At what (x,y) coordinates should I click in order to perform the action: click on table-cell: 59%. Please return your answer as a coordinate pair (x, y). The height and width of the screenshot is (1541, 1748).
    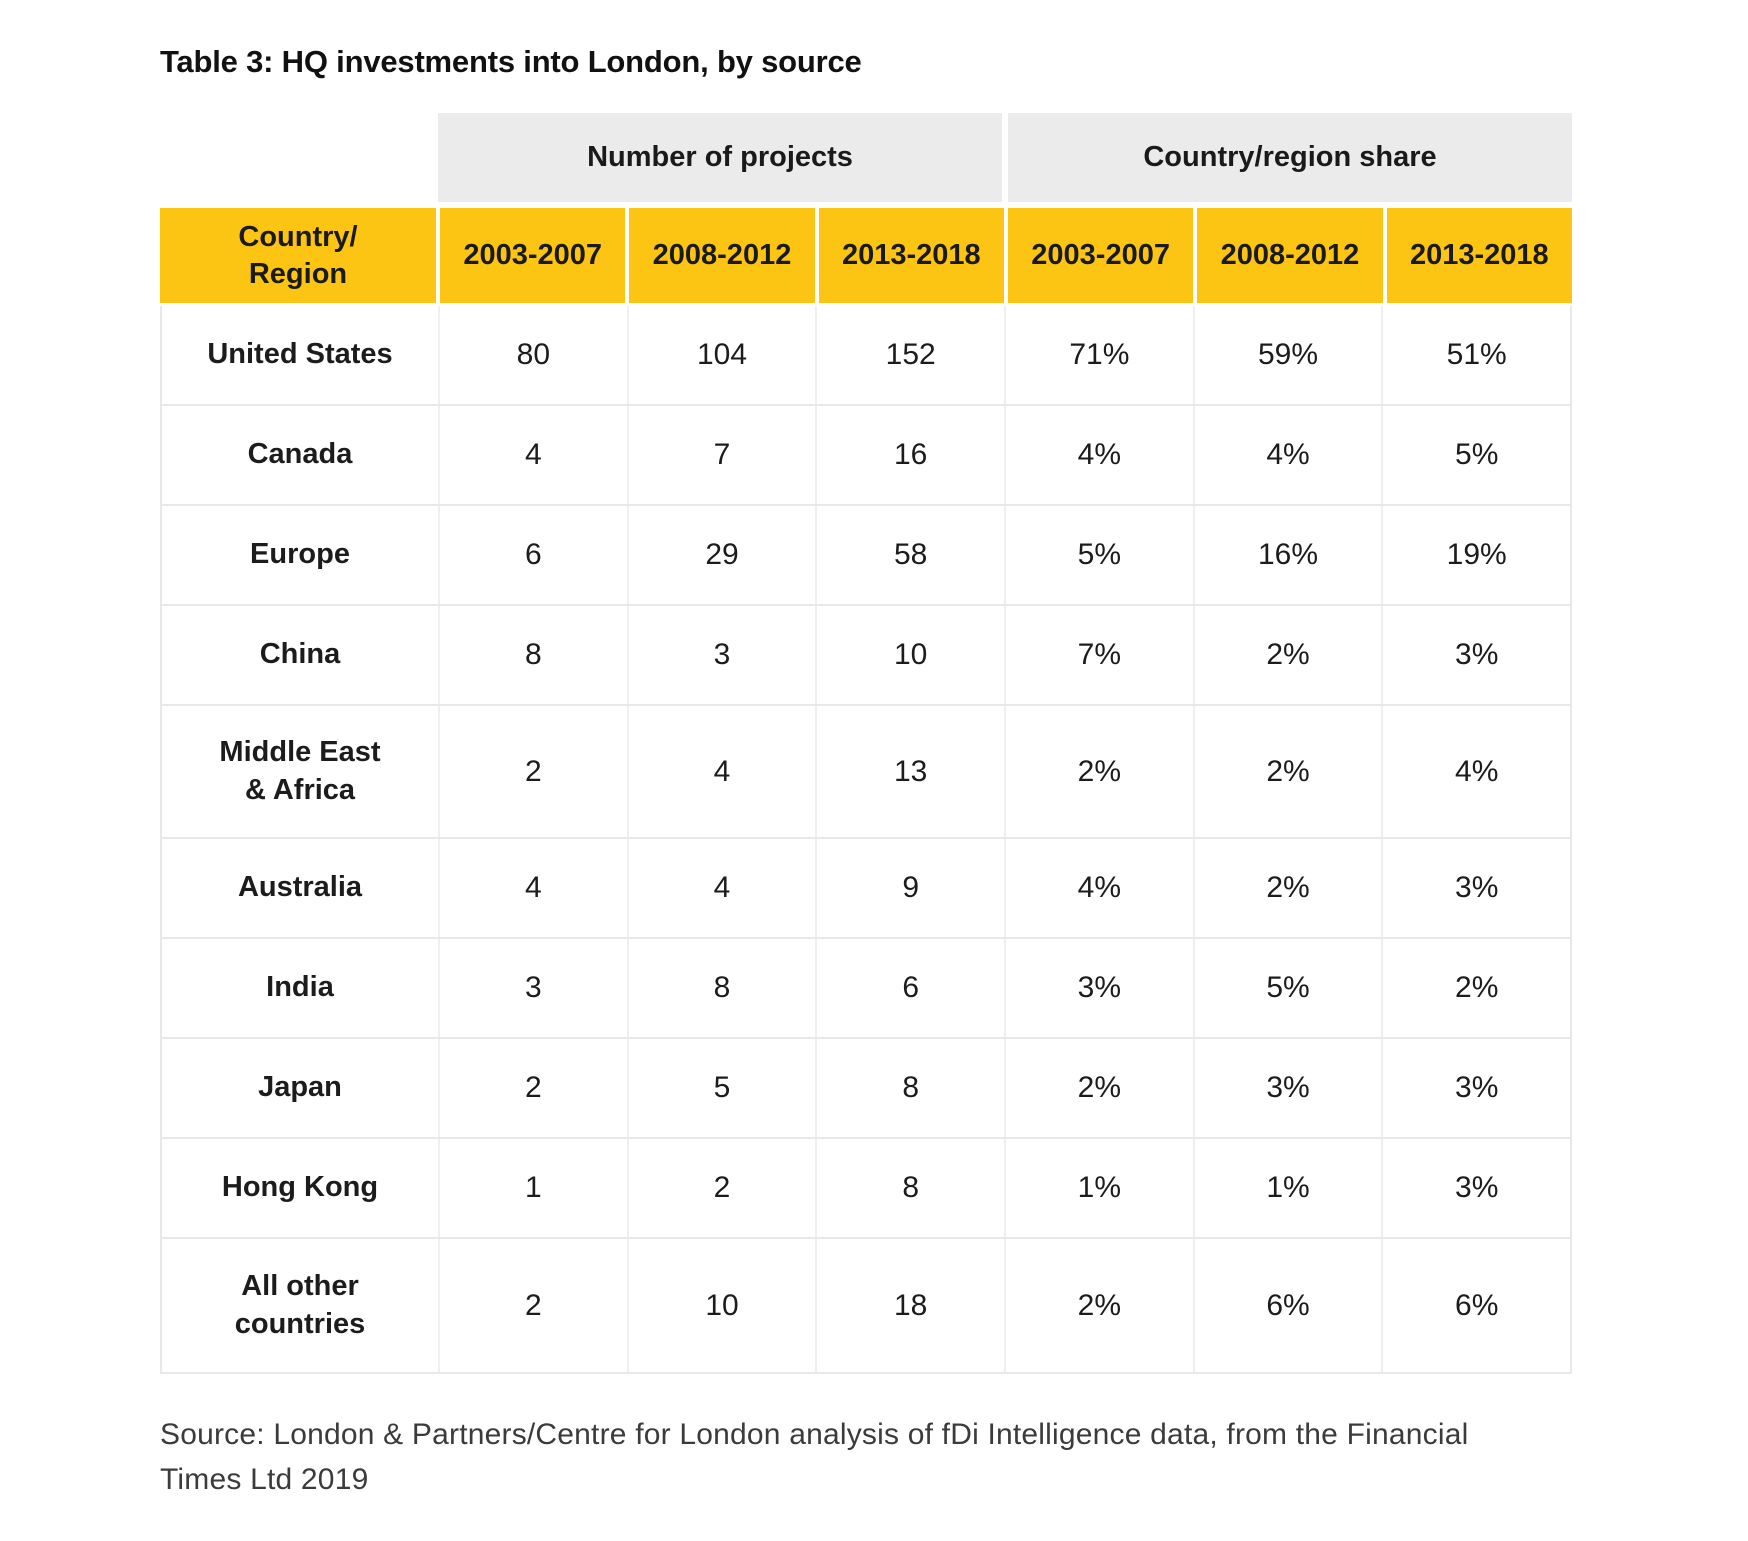
    Looking at the image, I should click on (1287, 355).